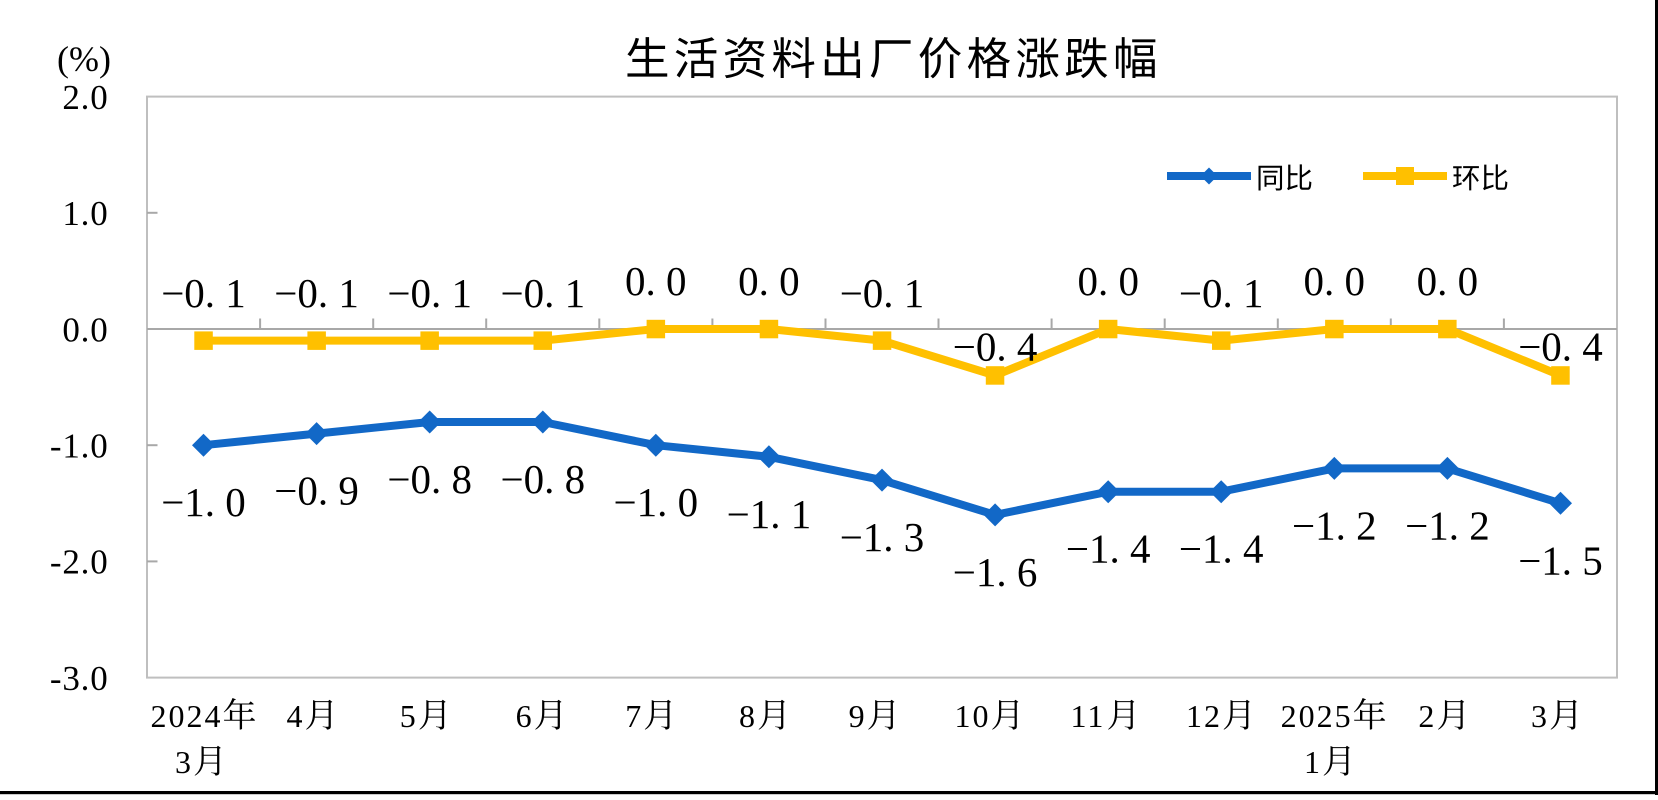  What do you see at coordinates (634, 716) in the screenshot?
I see `svg-text: 7` at bounding box center [634, 716].